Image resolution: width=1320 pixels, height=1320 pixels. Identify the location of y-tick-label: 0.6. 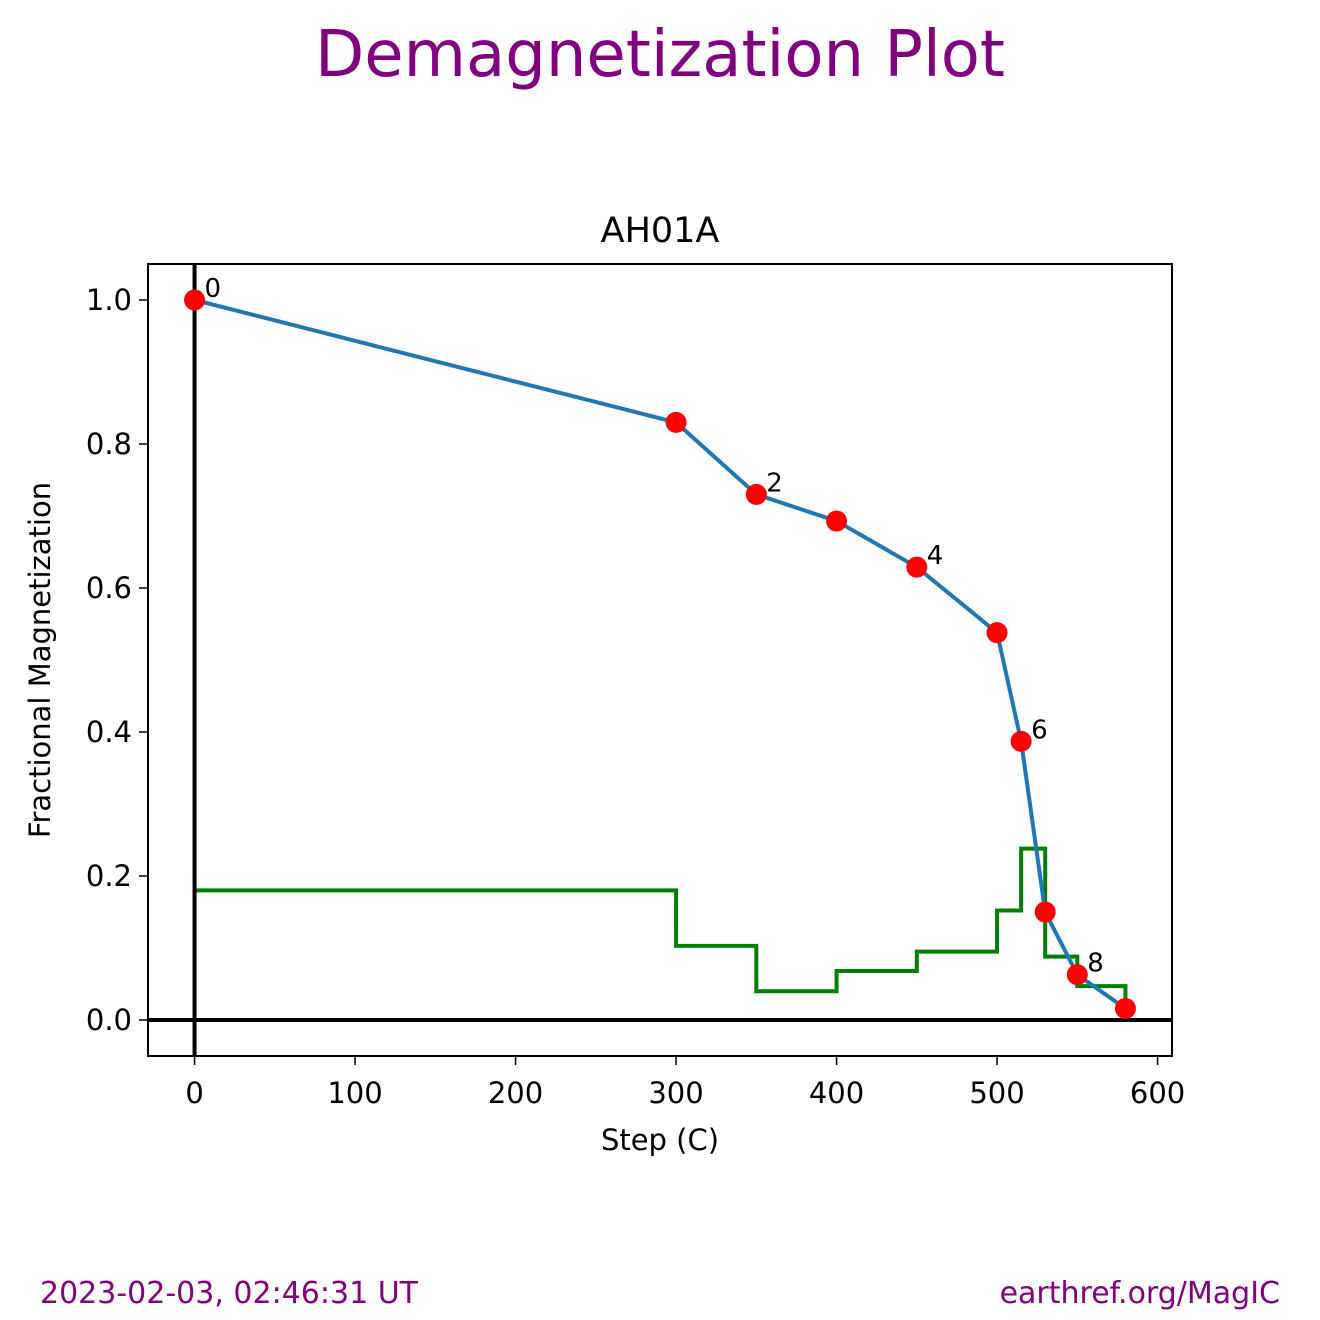
(109, 588).